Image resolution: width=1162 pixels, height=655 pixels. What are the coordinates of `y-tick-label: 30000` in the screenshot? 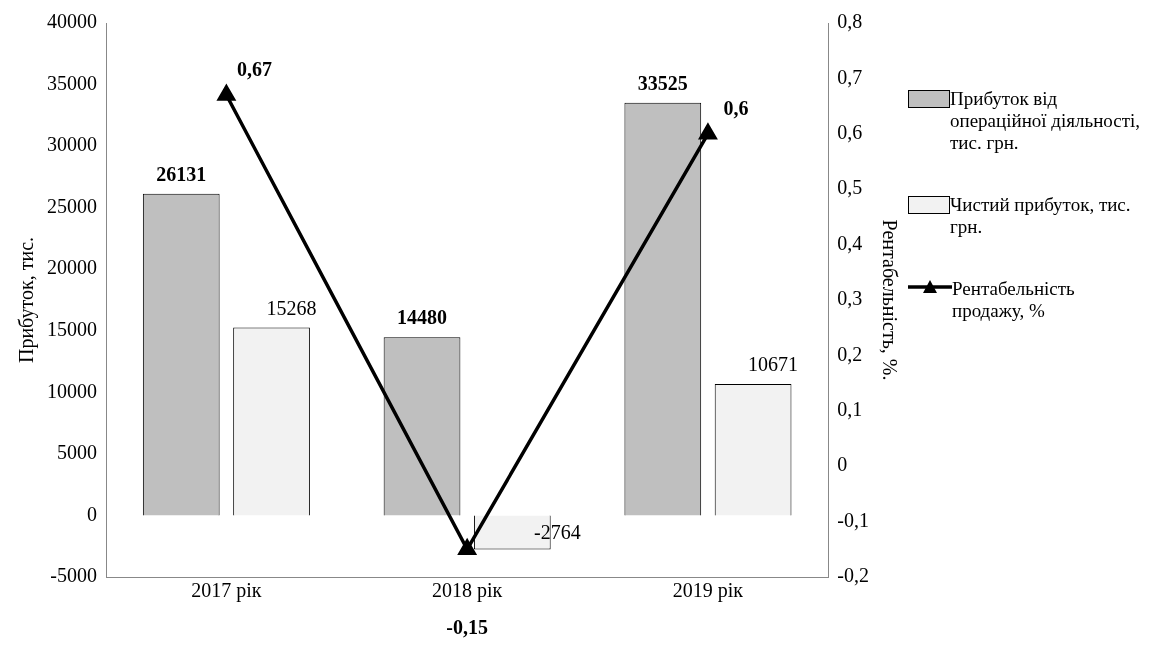 It's located at (72, 144).